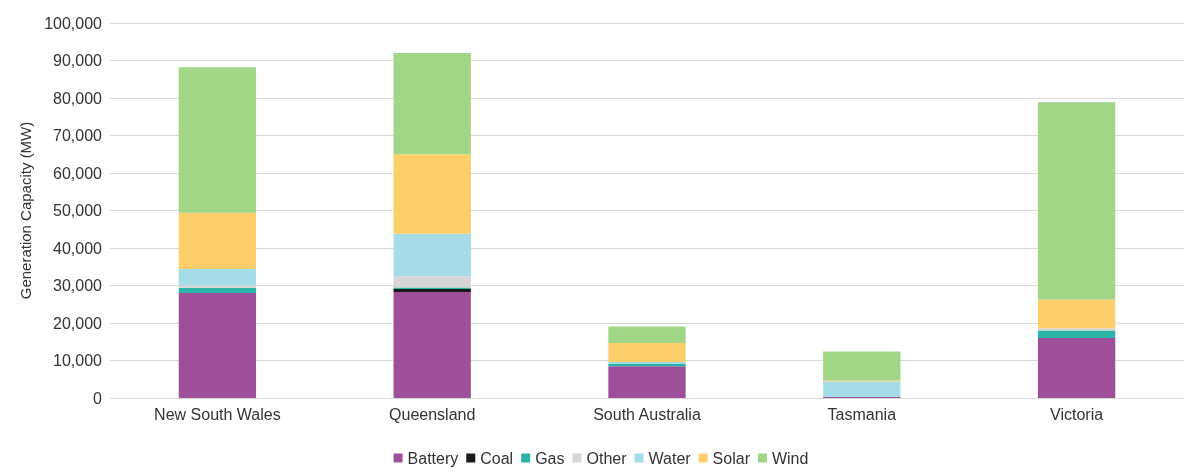  I want to click on y-tick-label: 40,000, so click(78, 248).